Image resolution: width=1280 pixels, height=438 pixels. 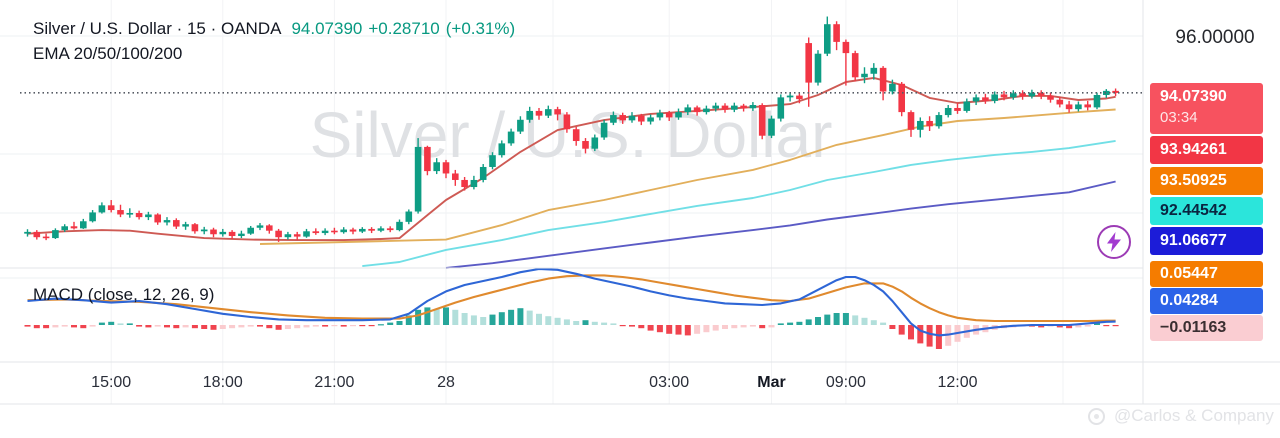 What do you see at coordinates (446, 382) in the screenshot?
I see `time-axis-label-28: 28` at bounding box center [446, 382].